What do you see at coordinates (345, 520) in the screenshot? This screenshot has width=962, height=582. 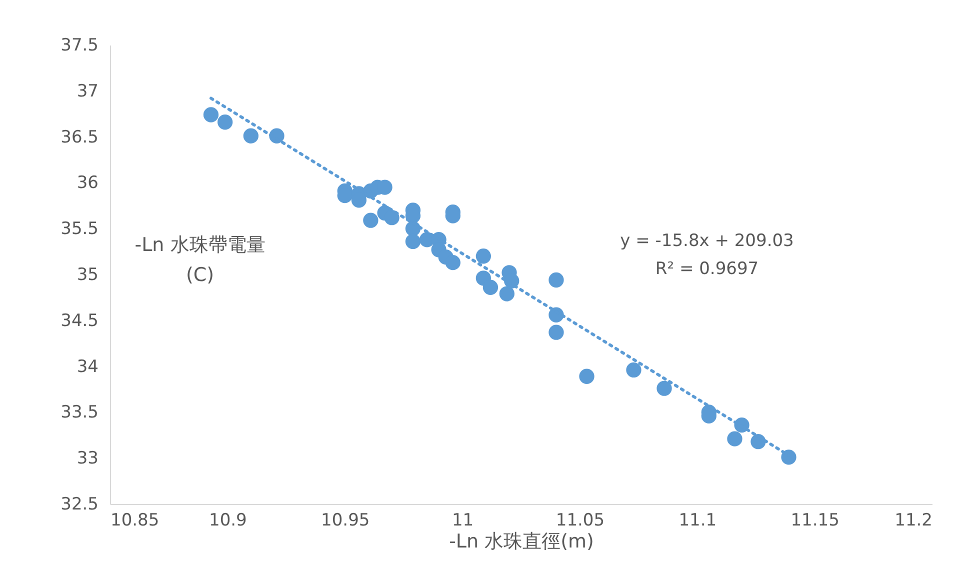 I see `x-tick-label: 10.95` at bounding box center [345, 520].